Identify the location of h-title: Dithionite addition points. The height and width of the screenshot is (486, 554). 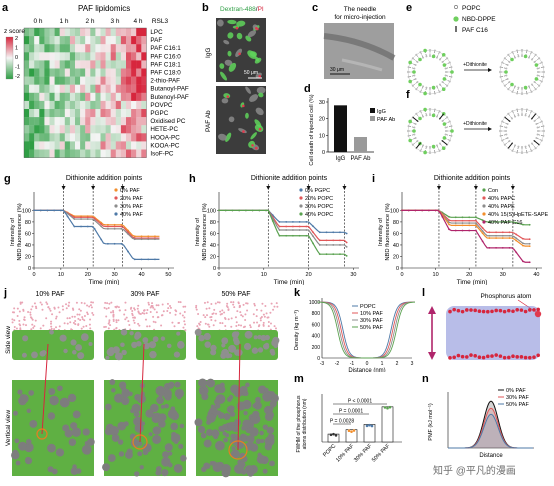
(289, 178).